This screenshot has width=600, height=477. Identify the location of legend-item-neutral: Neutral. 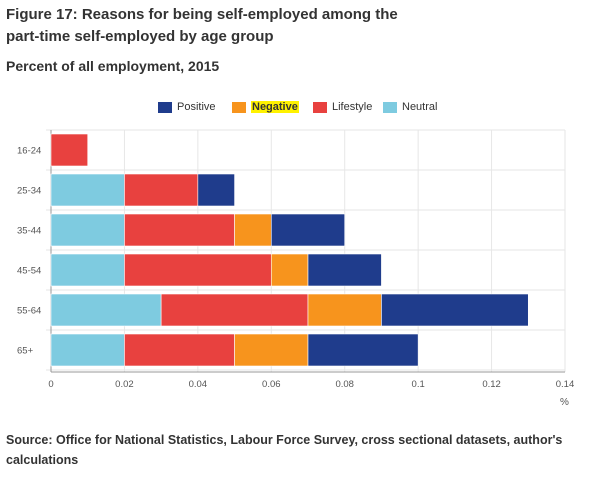
(410, 107).